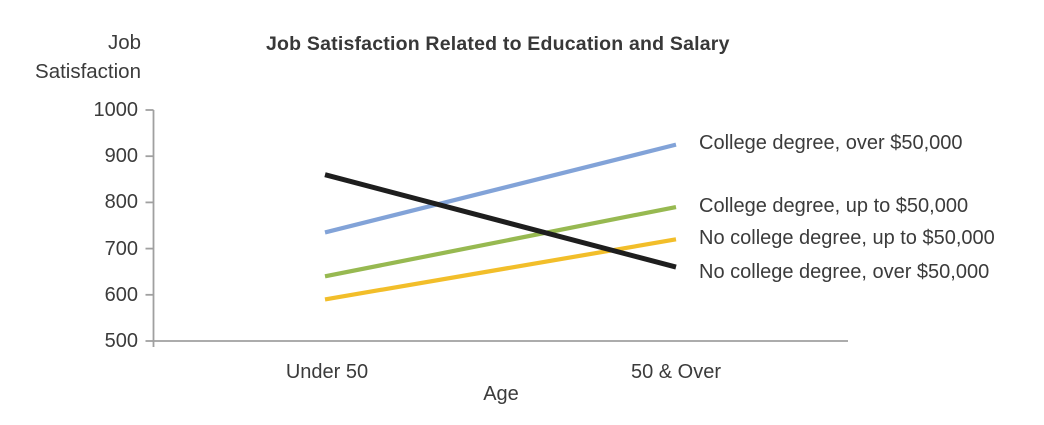 This screenshot has height=425, width=1044. What do you see at coordinates (501, 394) in the screenshot?
I see `x-axis-title: Age` at bounding box center [501, 394].